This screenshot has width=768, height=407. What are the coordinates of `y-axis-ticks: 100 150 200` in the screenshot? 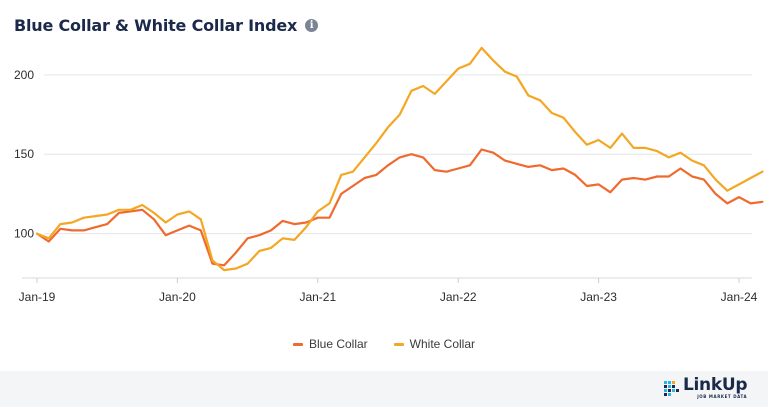 It's located at (24, 154).